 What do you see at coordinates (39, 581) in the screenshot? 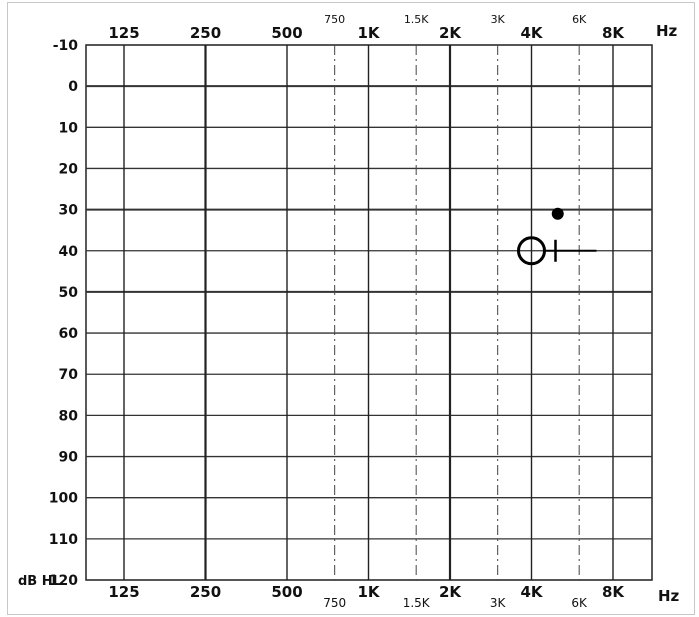
I see `y-axis-label: dB HL` at bounding box center [39, 581].